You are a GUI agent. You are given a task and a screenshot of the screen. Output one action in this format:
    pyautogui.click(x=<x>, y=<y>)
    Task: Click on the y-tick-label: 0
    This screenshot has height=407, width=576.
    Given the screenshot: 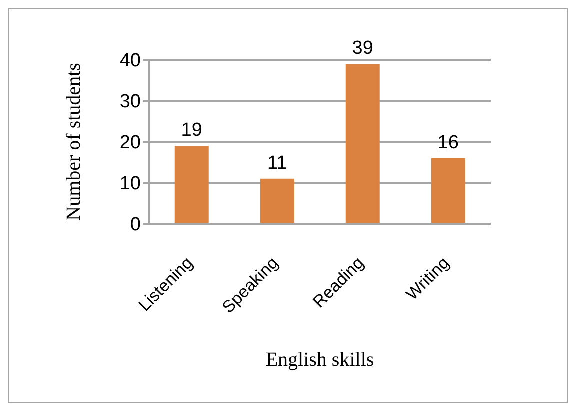 What is the action you would take?
    pyautogui.click(x=135, y=225)
    